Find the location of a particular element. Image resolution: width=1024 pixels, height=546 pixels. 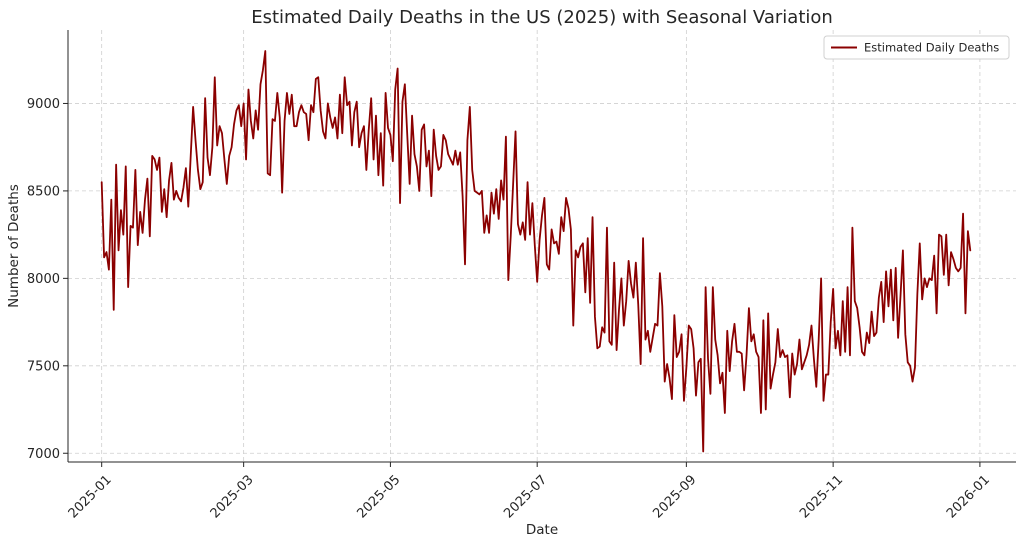

legend: Estimated Daily Deaths is located at coordinates (916, 47).